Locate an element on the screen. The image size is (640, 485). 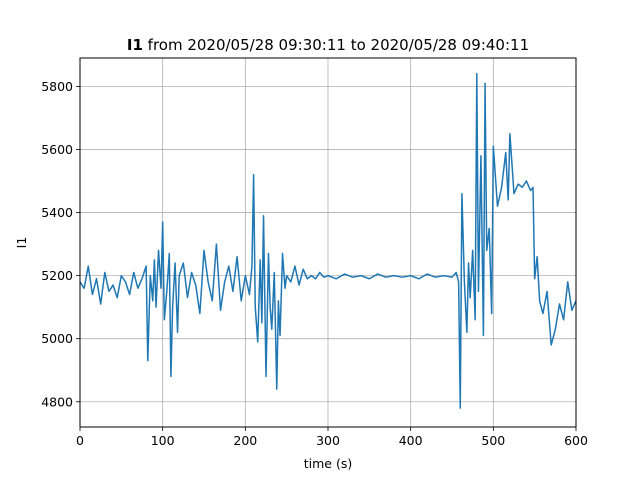
x-tick-label: 100 is located at coordinates (163, 440).